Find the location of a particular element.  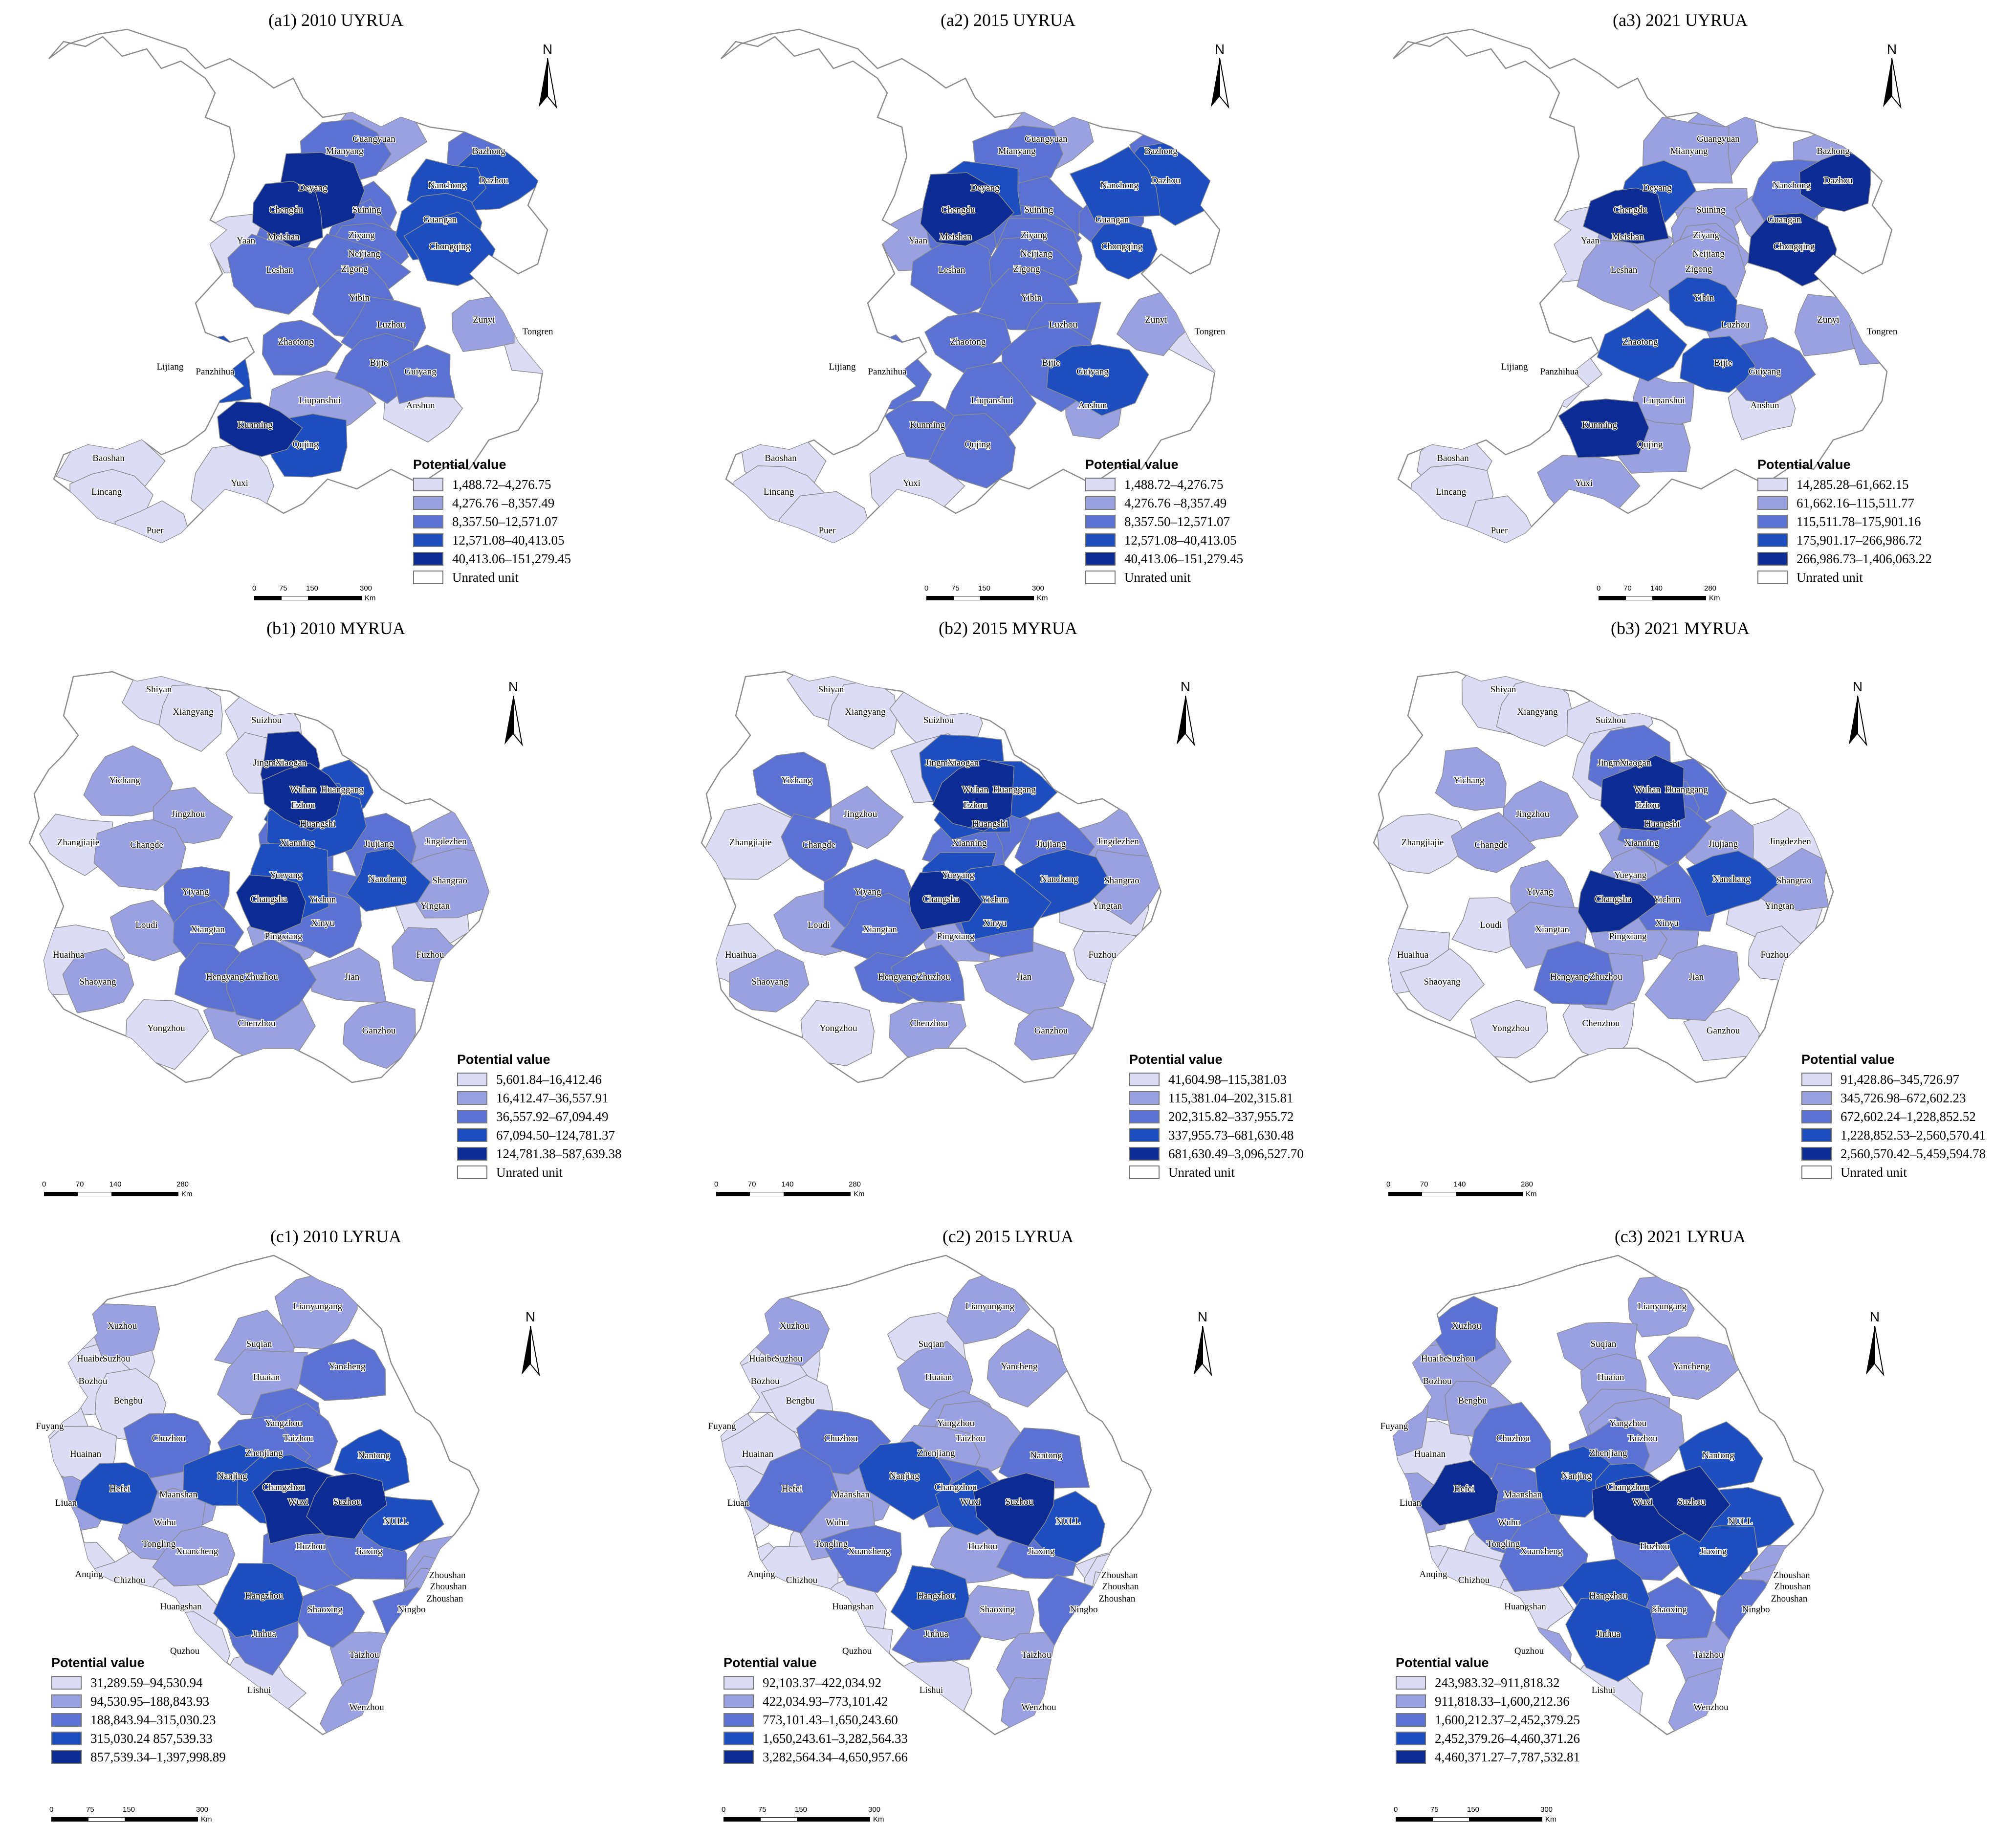

legend-item: 773,101.43–1,650,243.60 is located at coordinates (815, 1720).